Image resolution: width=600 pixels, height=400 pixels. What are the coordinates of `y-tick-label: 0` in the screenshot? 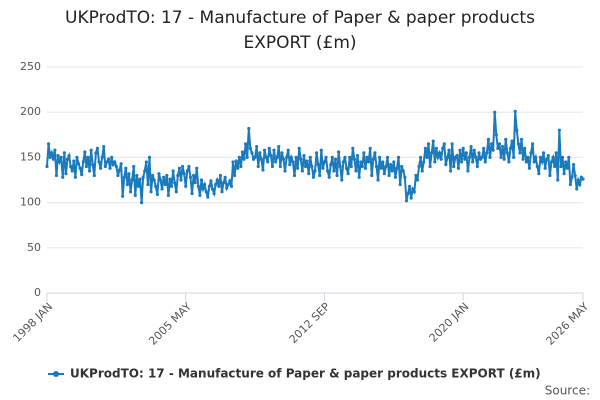 It's located at (37, 292).